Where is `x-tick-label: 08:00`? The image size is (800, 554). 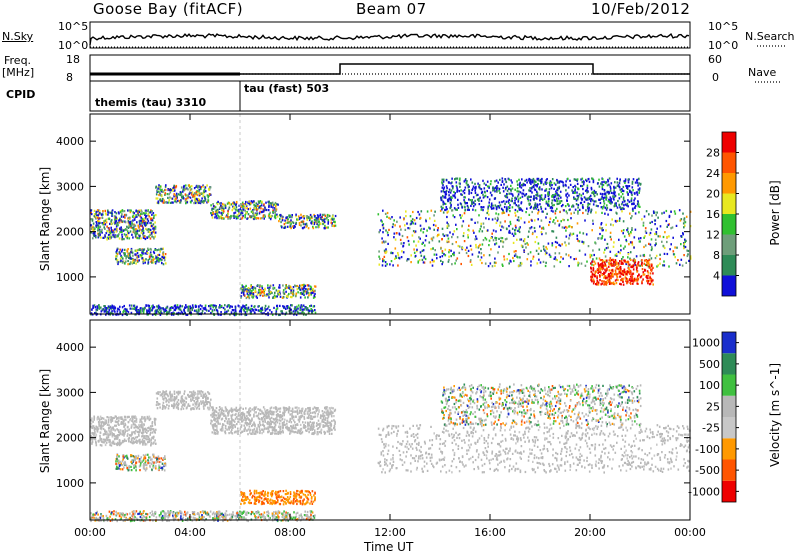 x-tick-label: 08:00 is located at coordinates (290, 532).